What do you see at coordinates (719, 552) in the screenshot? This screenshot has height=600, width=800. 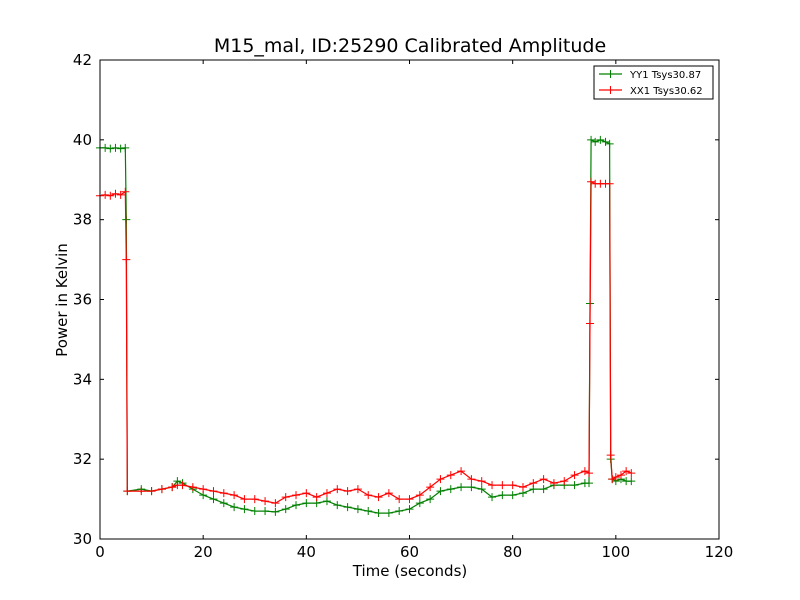 I see `x-tick-label: 120` at bounding box center [719, 552].